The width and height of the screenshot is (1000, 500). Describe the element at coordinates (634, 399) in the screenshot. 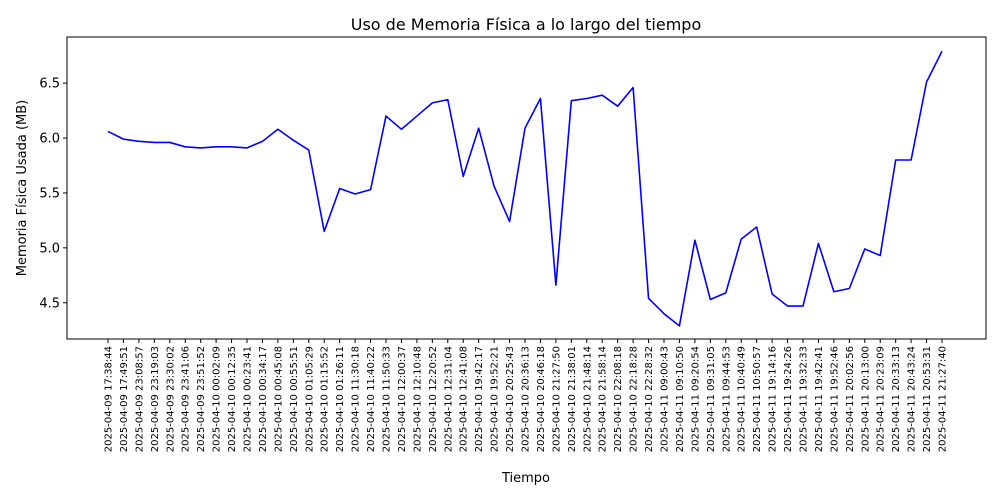

I see `x-tick-label: 2025-04-10 22:18:28` at that location.